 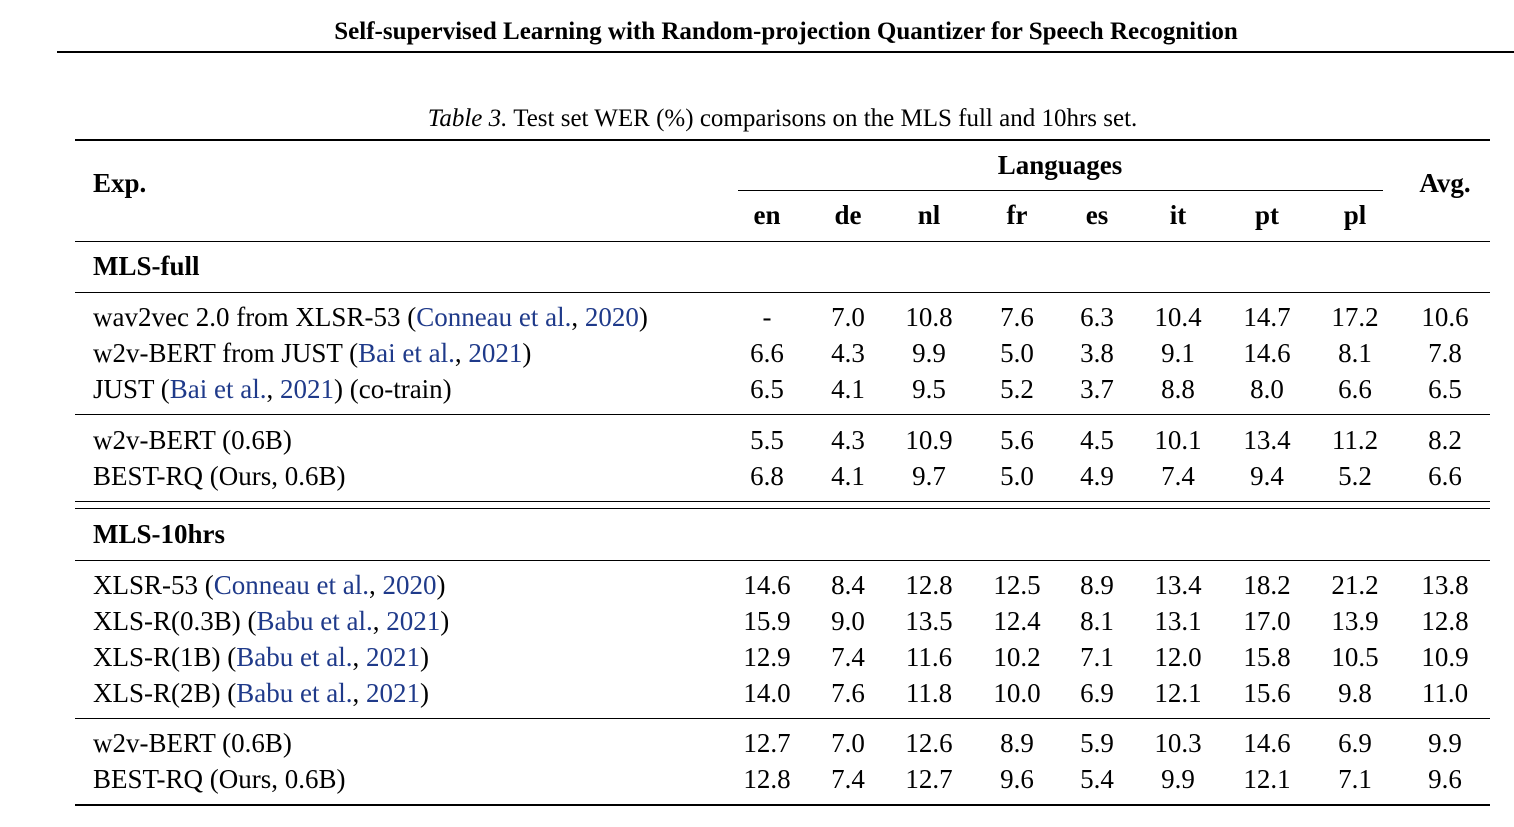 What do you see at coordinates (767, 317) in the screenshot?
I see `wer-cell: -` at bounding box center [767, 317].